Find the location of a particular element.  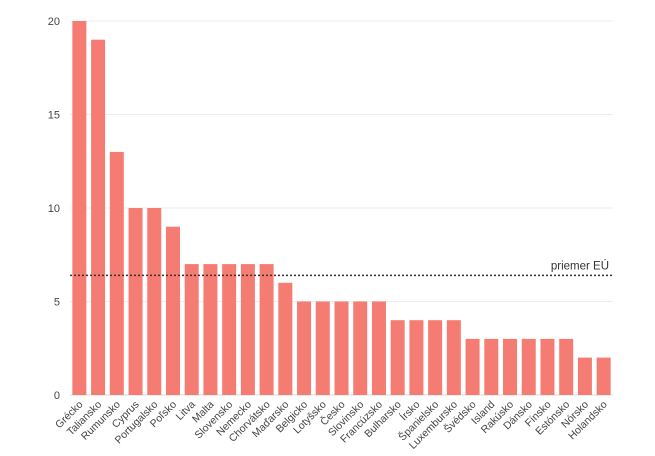

y-axis: 0 5 10 15 20 is located at coordinates (54, 209).